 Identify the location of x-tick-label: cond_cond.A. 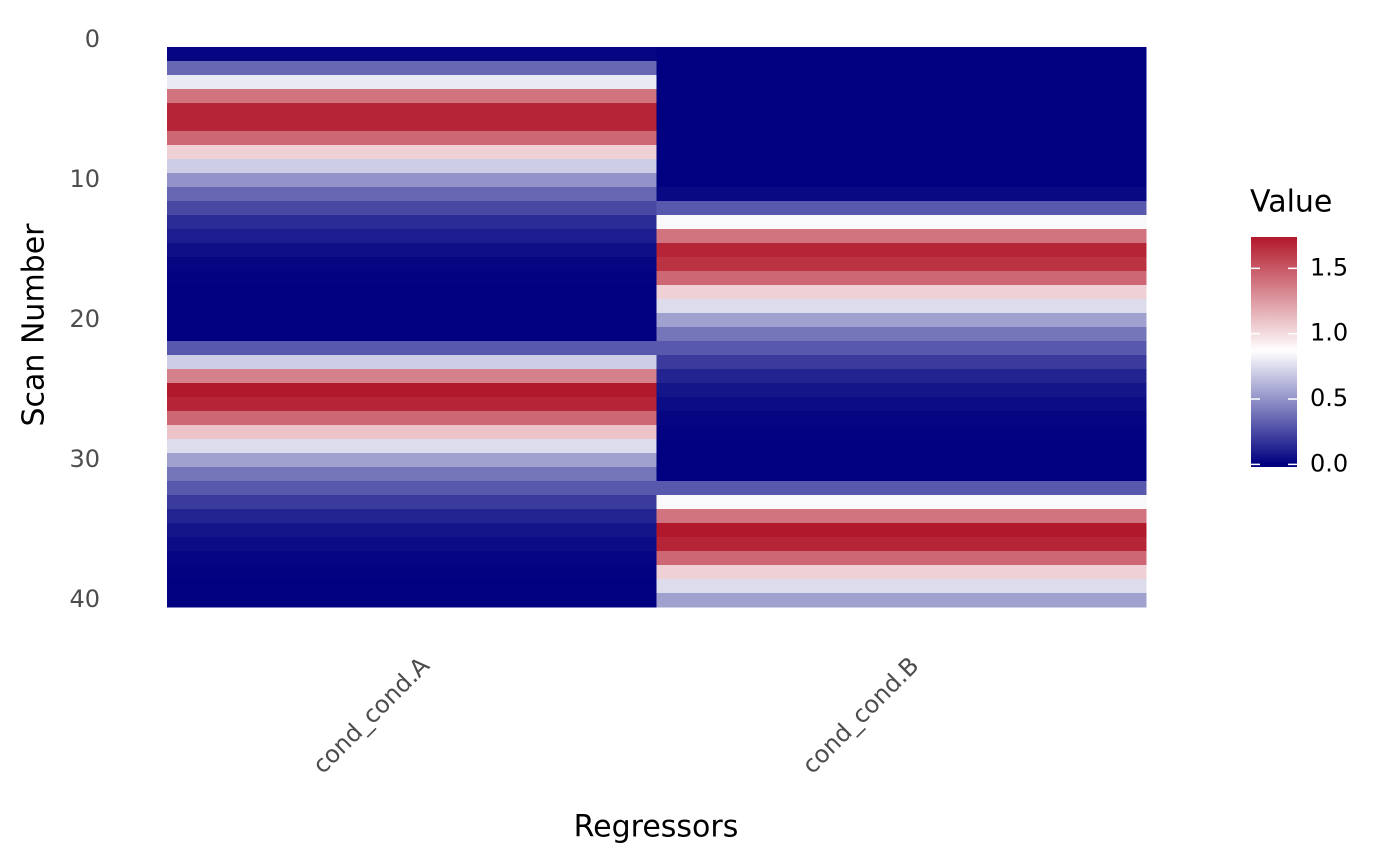
(371, 715).